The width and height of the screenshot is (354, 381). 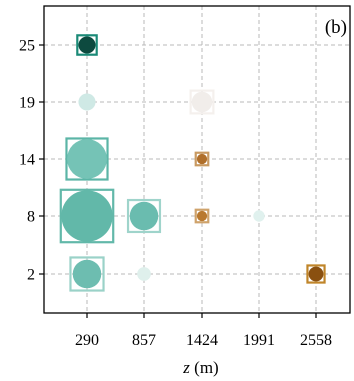 I want to click on x-tick-label: 1424, so click(x=202, y=340).